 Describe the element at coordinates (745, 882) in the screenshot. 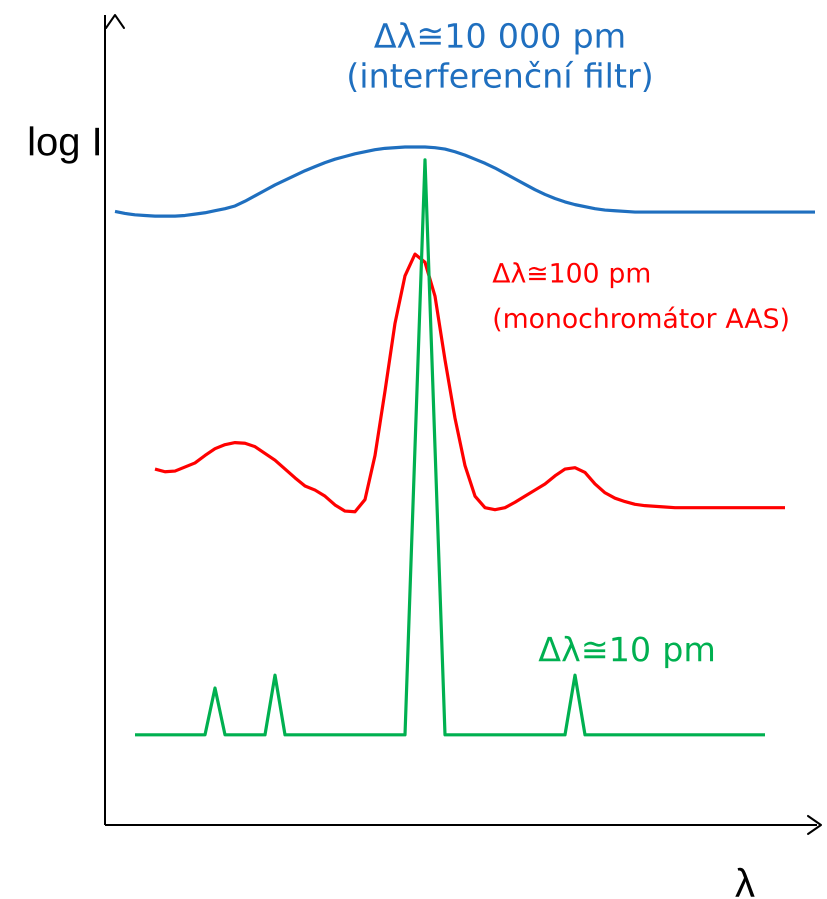

I see `x-axis-title: λ` at that location.